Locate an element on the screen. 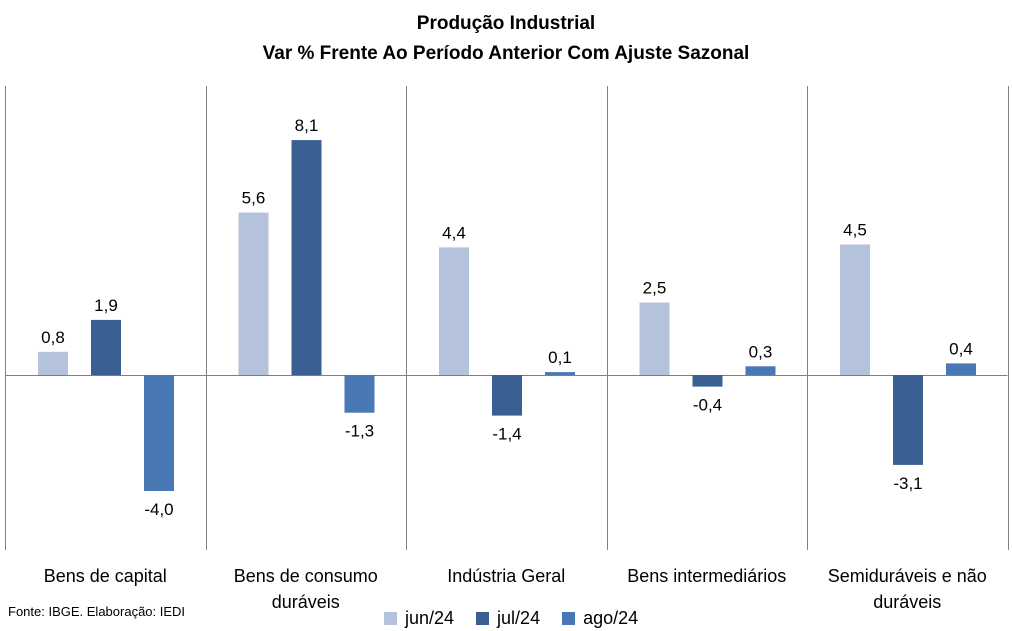 The height and width of the screenshot is (631, 1012). chart-title: Produção Industrial is located at coordinates (506, 23).